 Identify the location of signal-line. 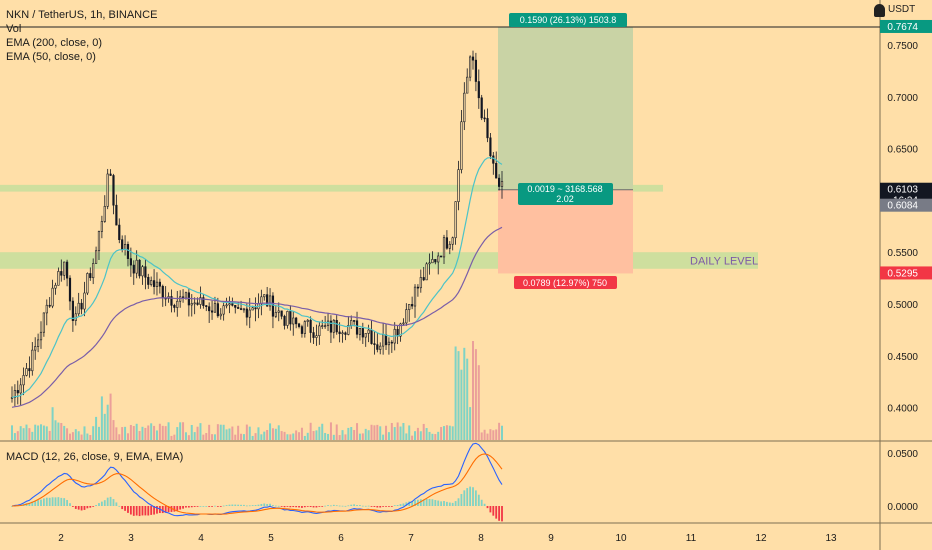
(257, 484).